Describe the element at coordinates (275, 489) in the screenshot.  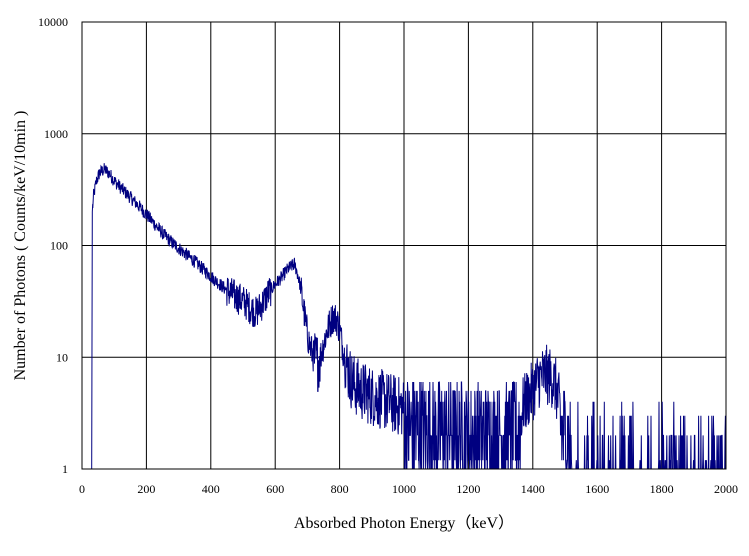
I see `x-tick-label: 600` at that location.